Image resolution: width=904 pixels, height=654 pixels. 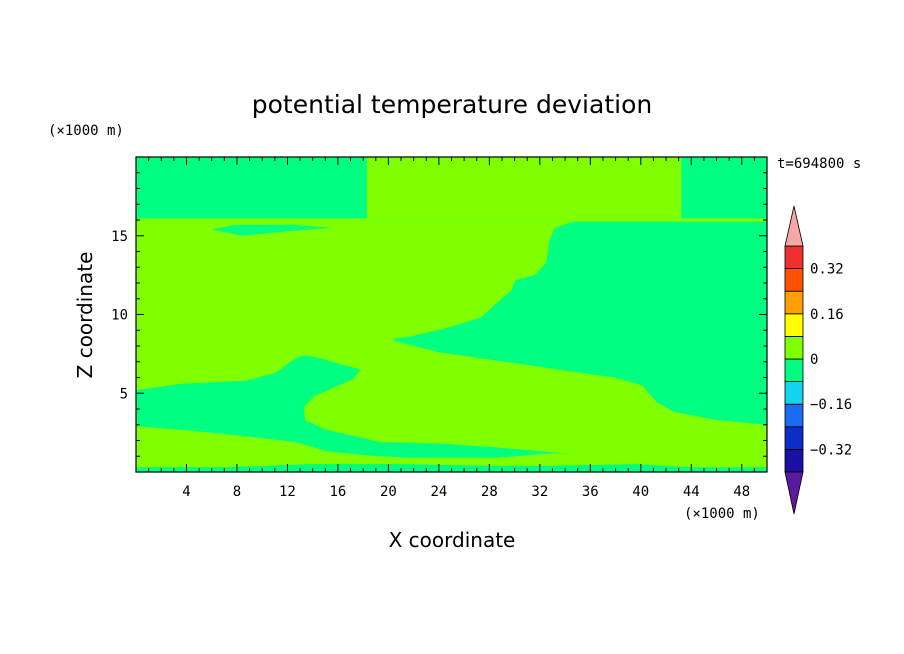 I want to click on colorbar-tick-label: 0.32, so click(x=827, y=270).